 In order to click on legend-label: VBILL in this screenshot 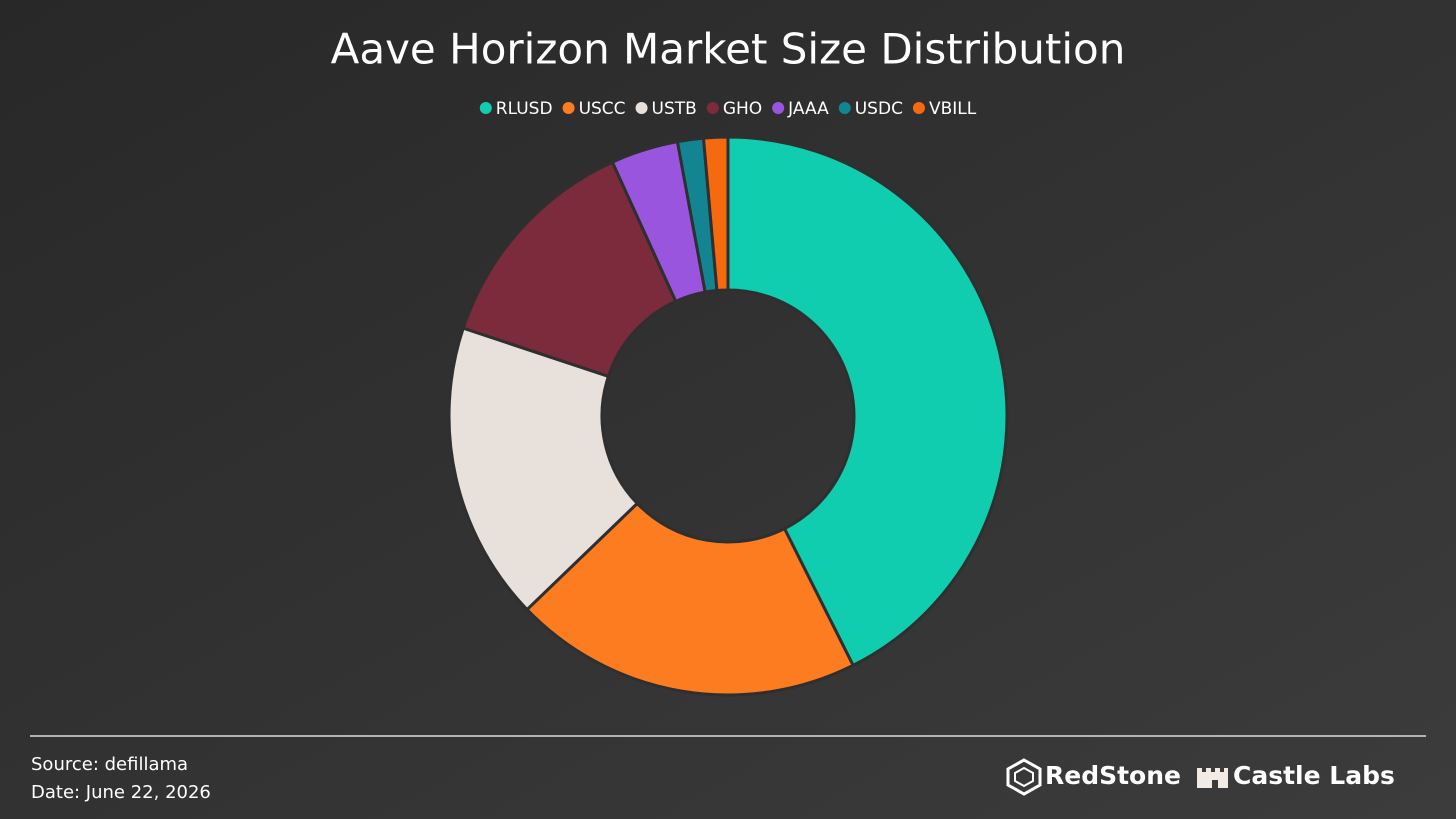, I will do `click(953, 109)`.